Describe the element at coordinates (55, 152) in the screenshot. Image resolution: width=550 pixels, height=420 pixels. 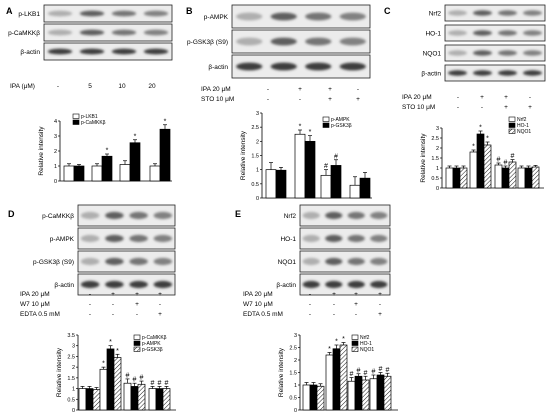
I see `y-tick-label: 2` at that location.